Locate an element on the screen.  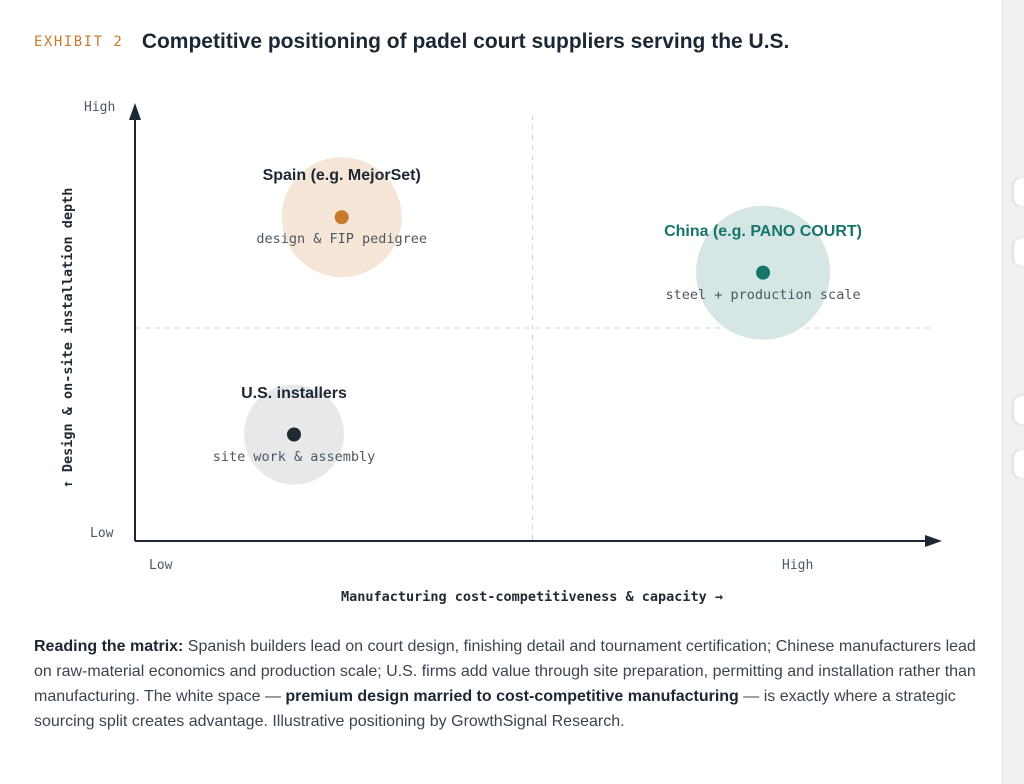
y-tick-low: Low is located at coordinates (102, 533).